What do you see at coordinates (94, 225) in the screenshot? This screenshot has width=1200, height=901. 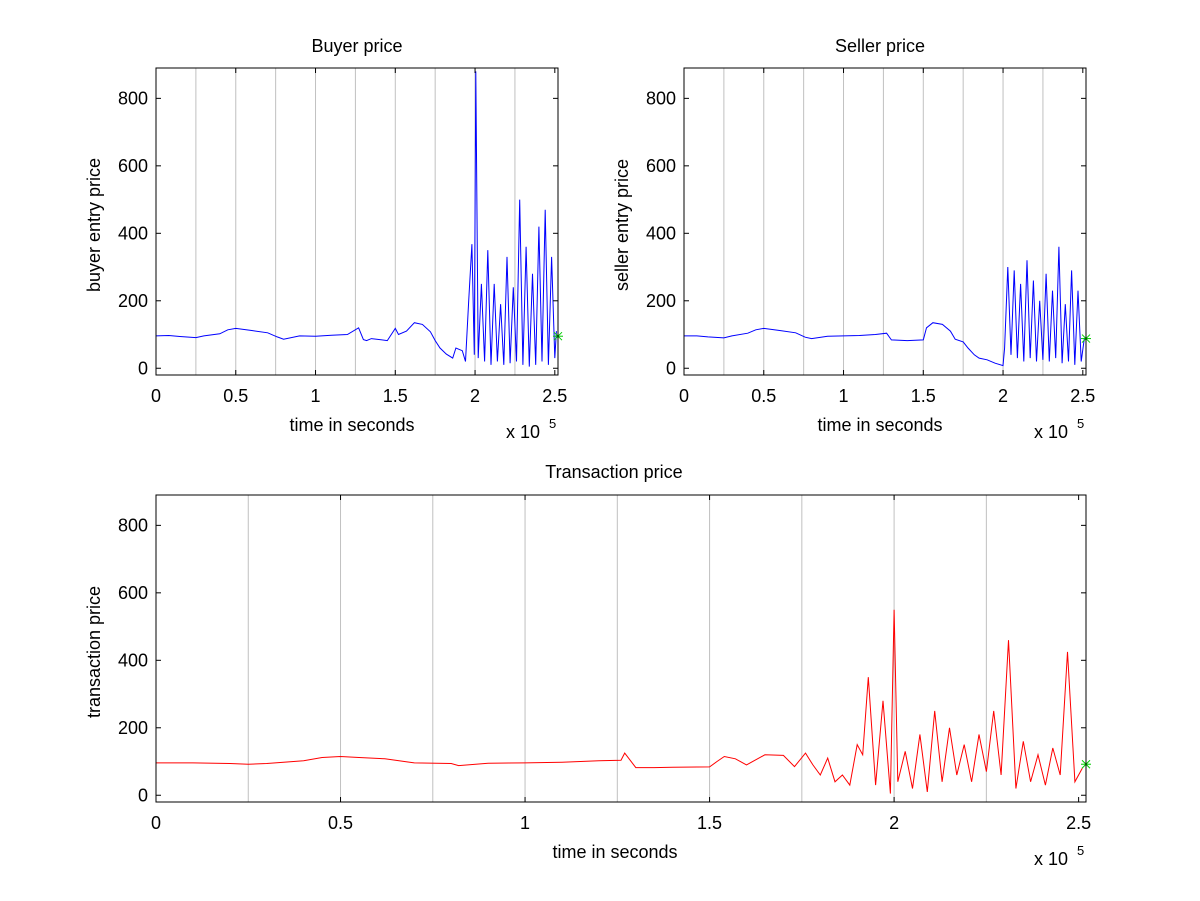 I see `y-axis-label: buyer entry price` at bounding box center [94, 225].